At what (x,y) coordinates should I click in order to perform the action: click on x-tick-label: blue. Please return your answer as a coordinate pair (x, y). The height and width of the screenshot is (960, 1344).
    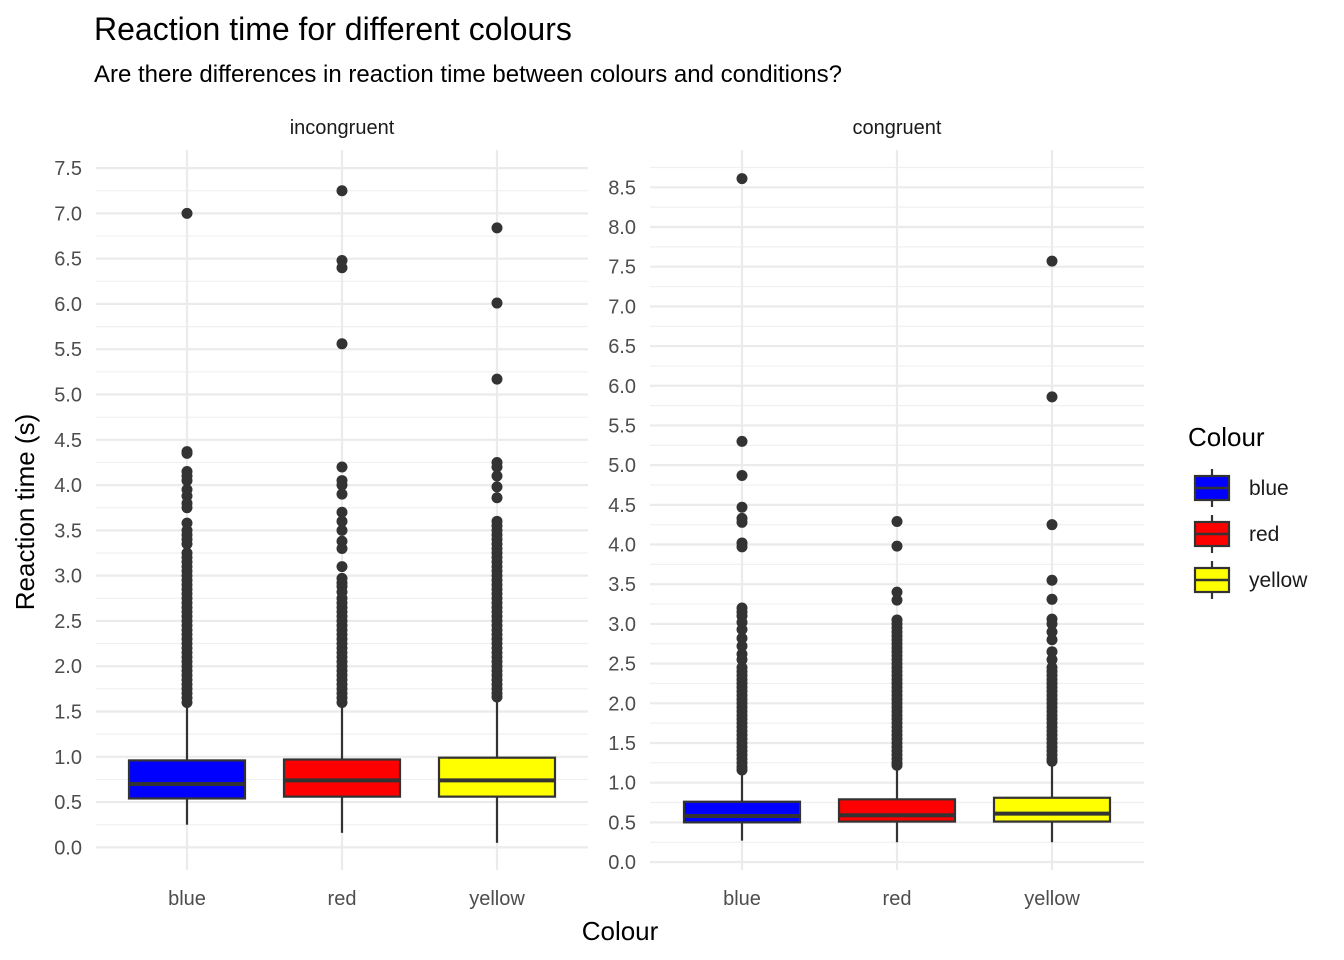
    Looking at the image, I should click on (742, 899).